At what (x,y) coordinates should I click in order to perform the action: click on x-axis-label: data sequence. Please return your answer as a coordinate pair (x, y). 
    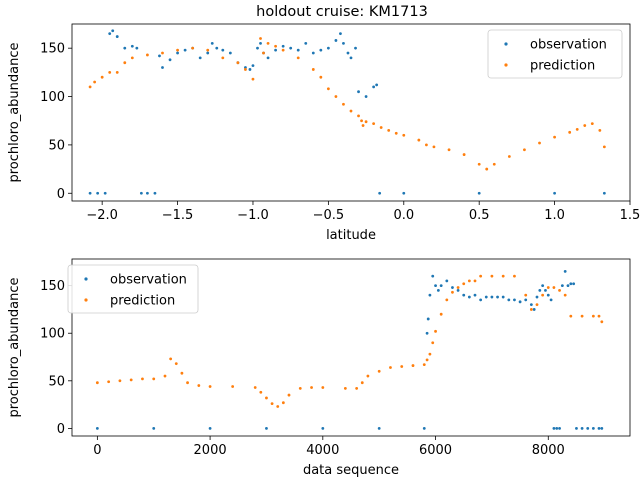
    Looking at the image, I should click on (351, 470).